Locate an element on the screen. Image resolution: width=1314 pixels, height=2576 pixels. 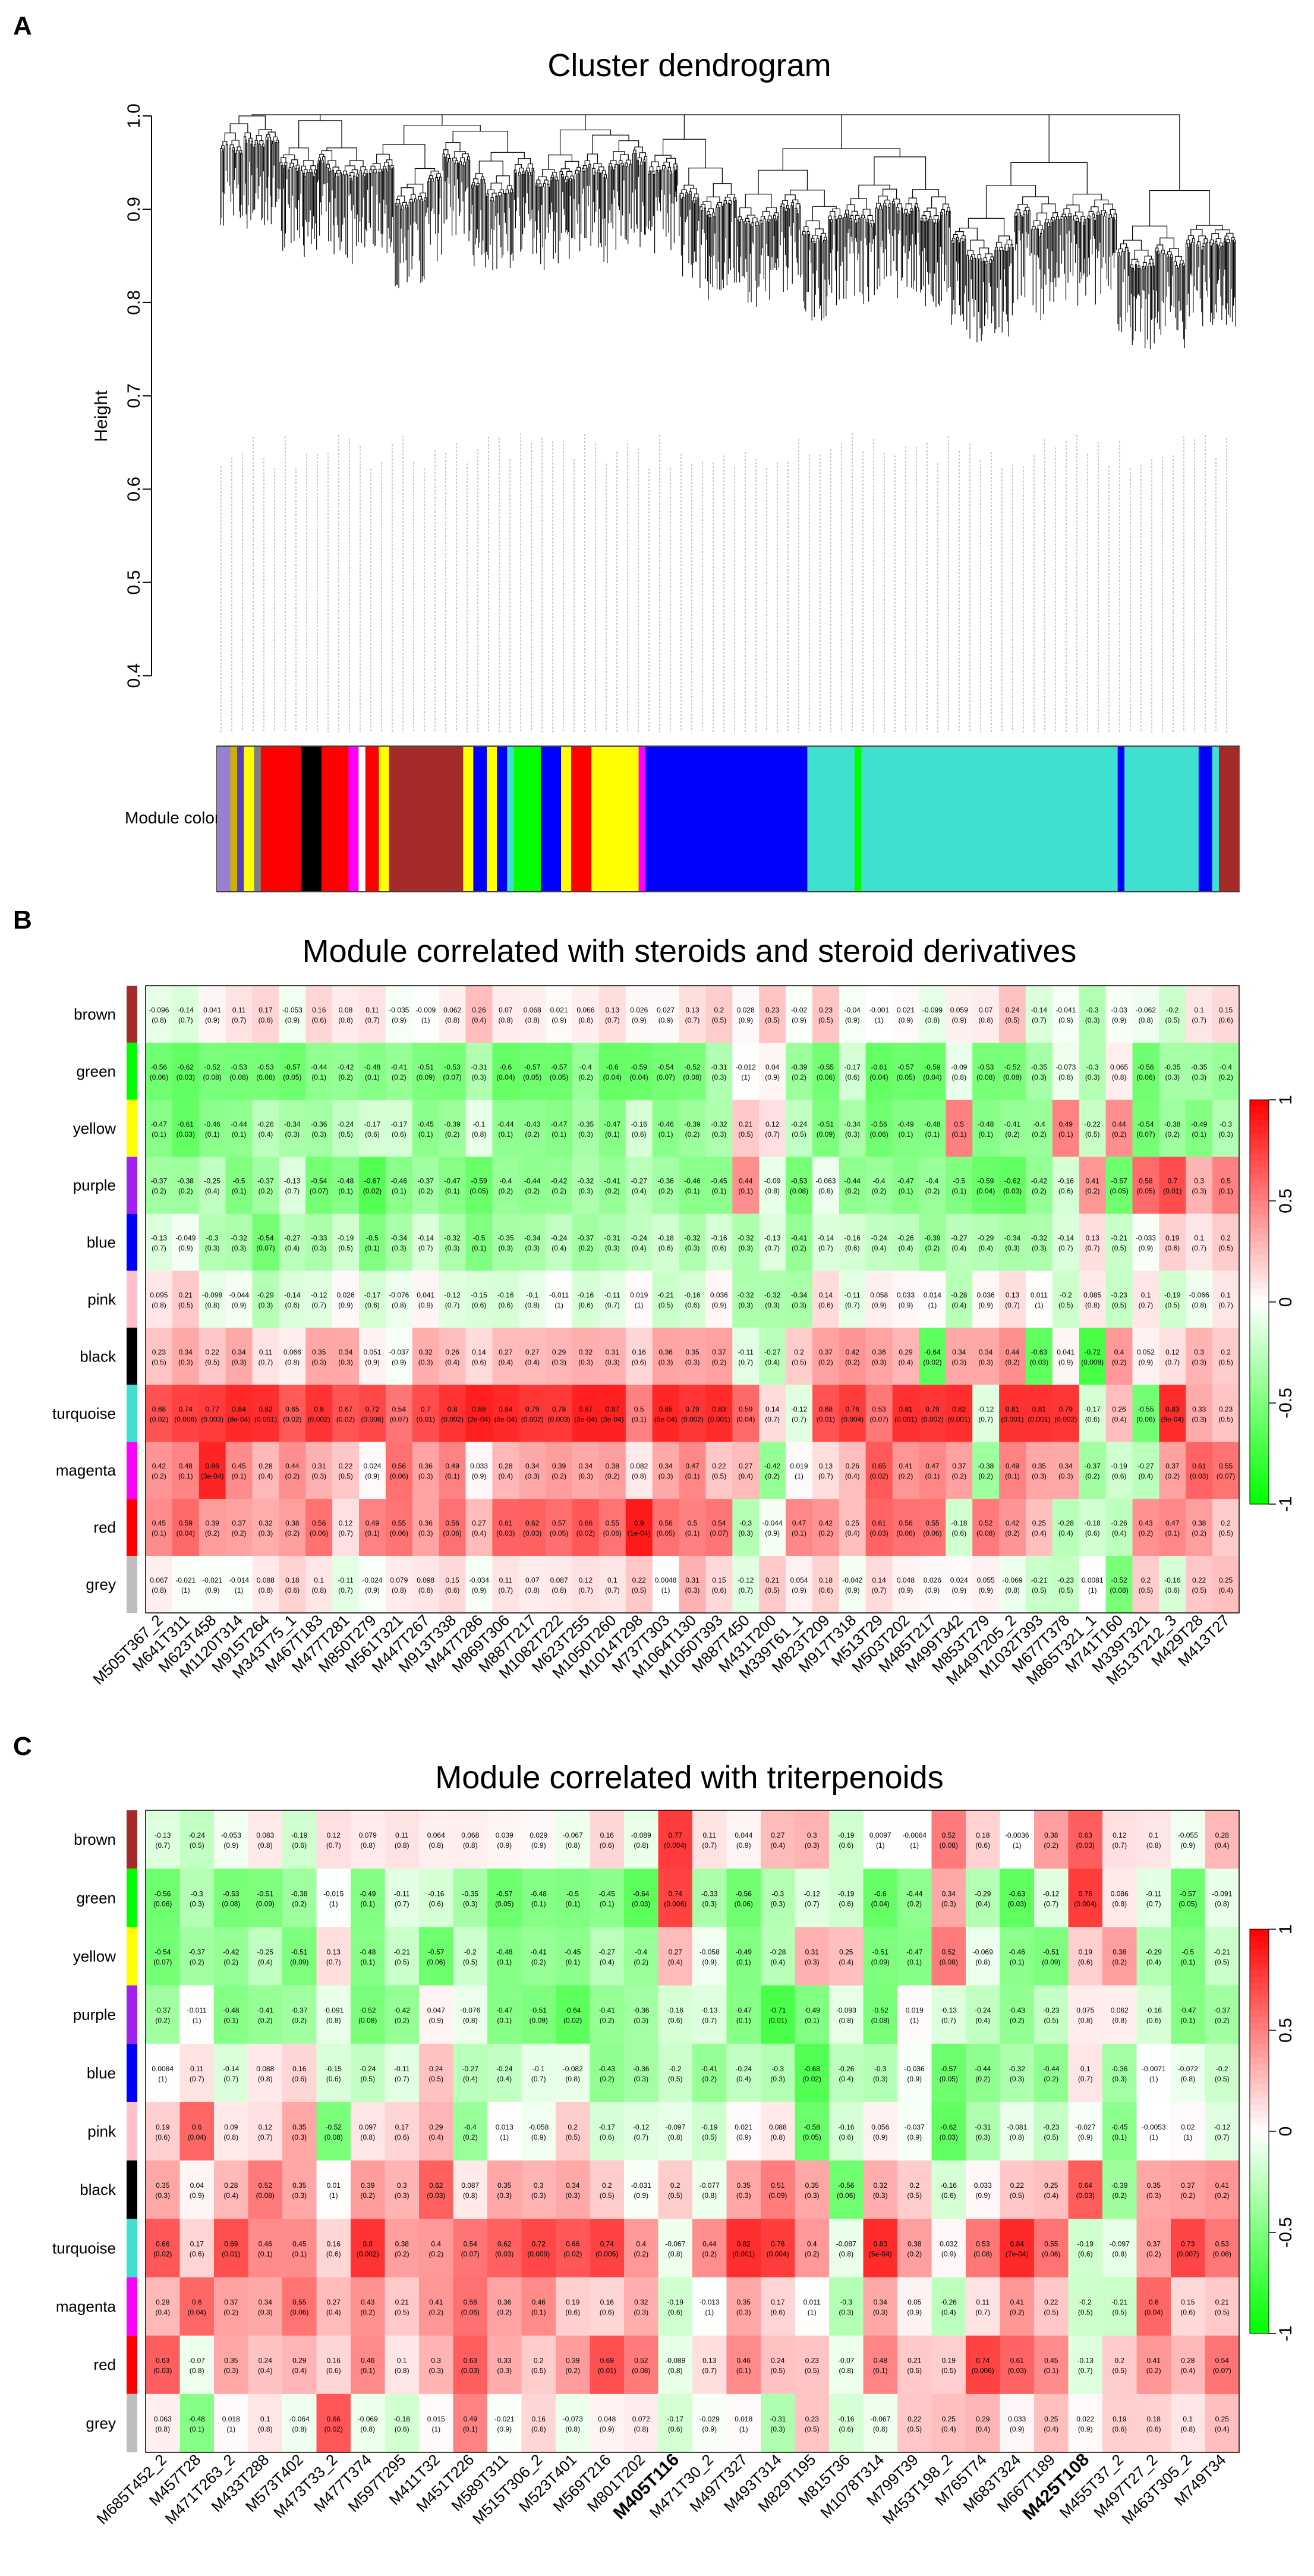
cell-pvalue: (0.5) is located at coordinates (212, 1362).